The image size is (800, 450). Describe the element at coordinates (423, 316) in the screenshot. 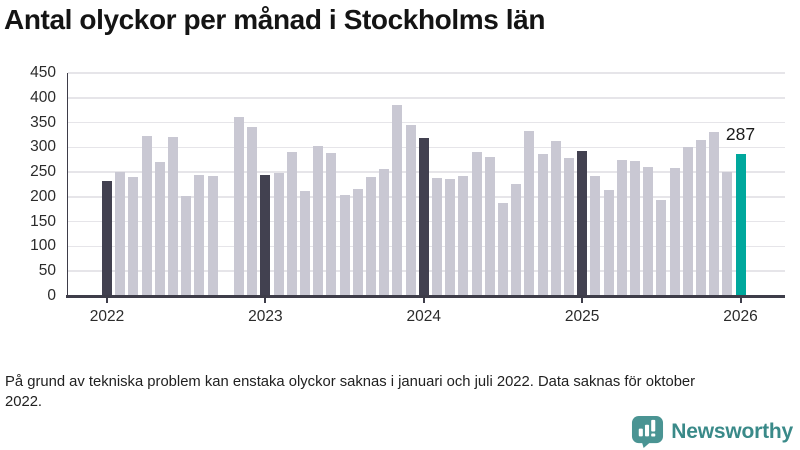

I see `x-axis-tick-label-2024: 2024` at that location.